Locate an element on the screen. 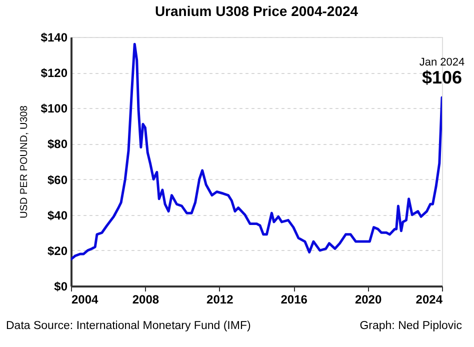 The width and height of the screenshot is (474, 347). x-tick-label: 2004 is located at coordinates (85, 299).